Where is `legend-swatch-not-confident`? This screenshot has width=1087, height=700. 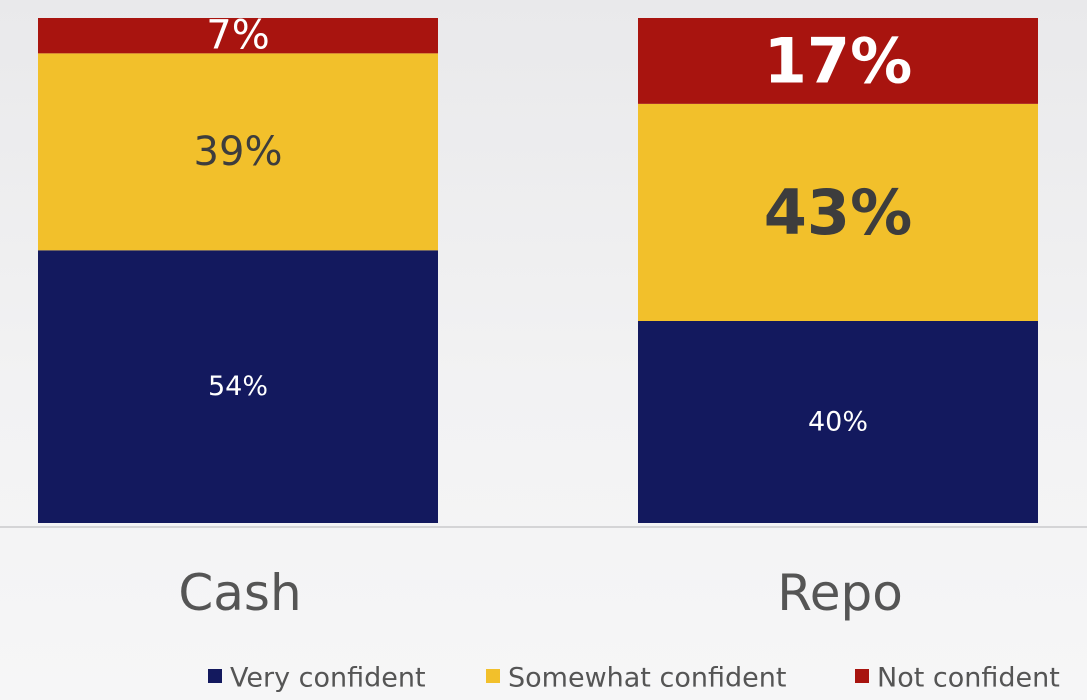
legend-swatch-not-confident is located at coordinates (862, 676).